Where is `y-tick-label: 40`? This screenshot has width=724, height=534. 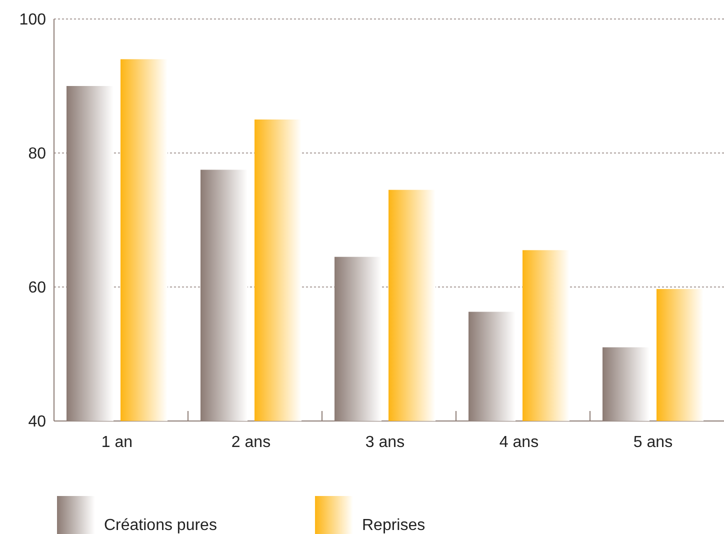
y-tick-label: 40 is located at coordinates (37, 422).